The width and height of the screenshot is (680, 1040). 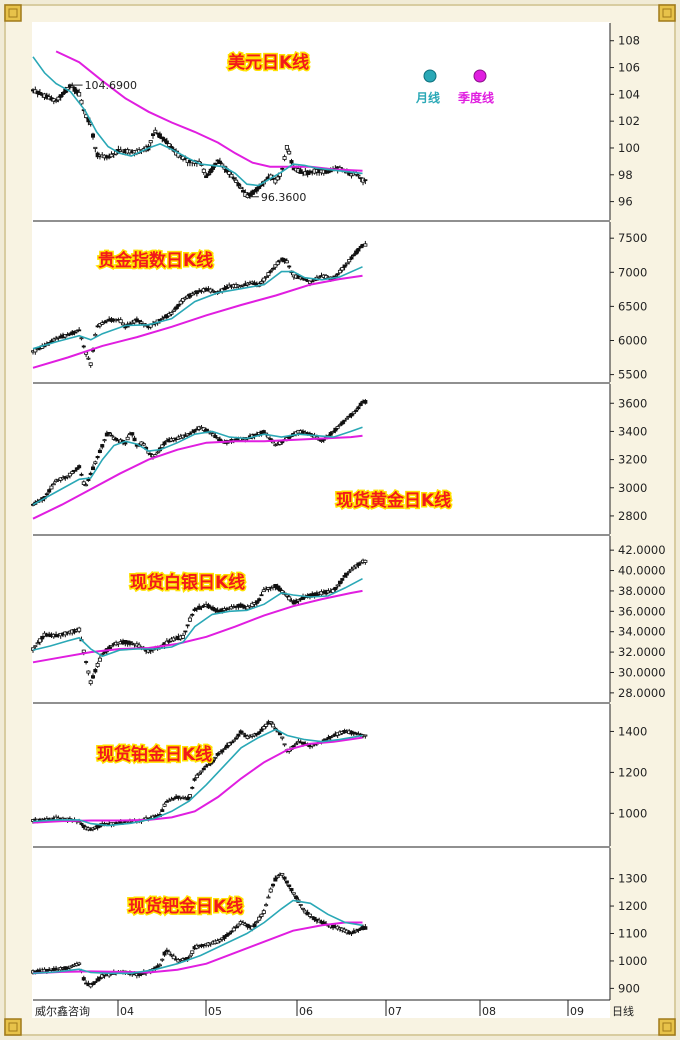 I want to click on panel-title: 现货黄金日K线, so click(x=393, y=500).